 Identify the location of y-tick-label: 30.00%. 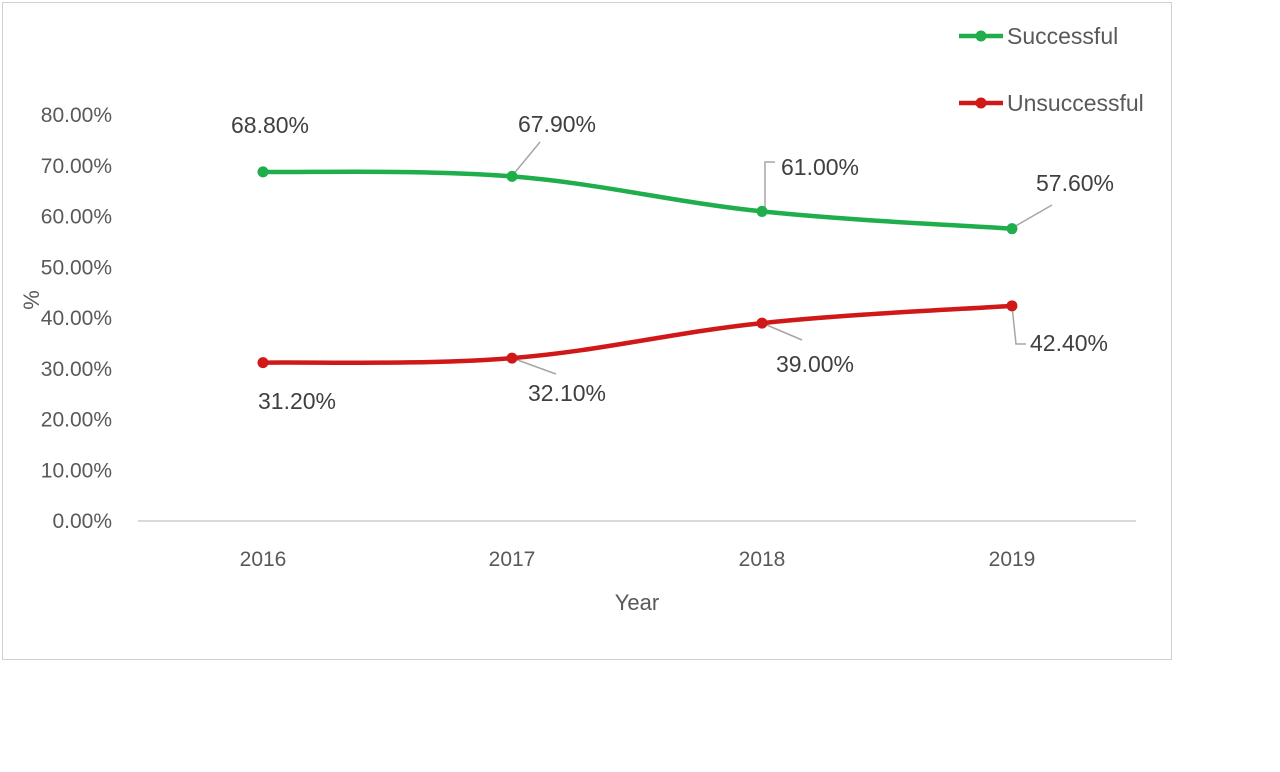
(76, 369).